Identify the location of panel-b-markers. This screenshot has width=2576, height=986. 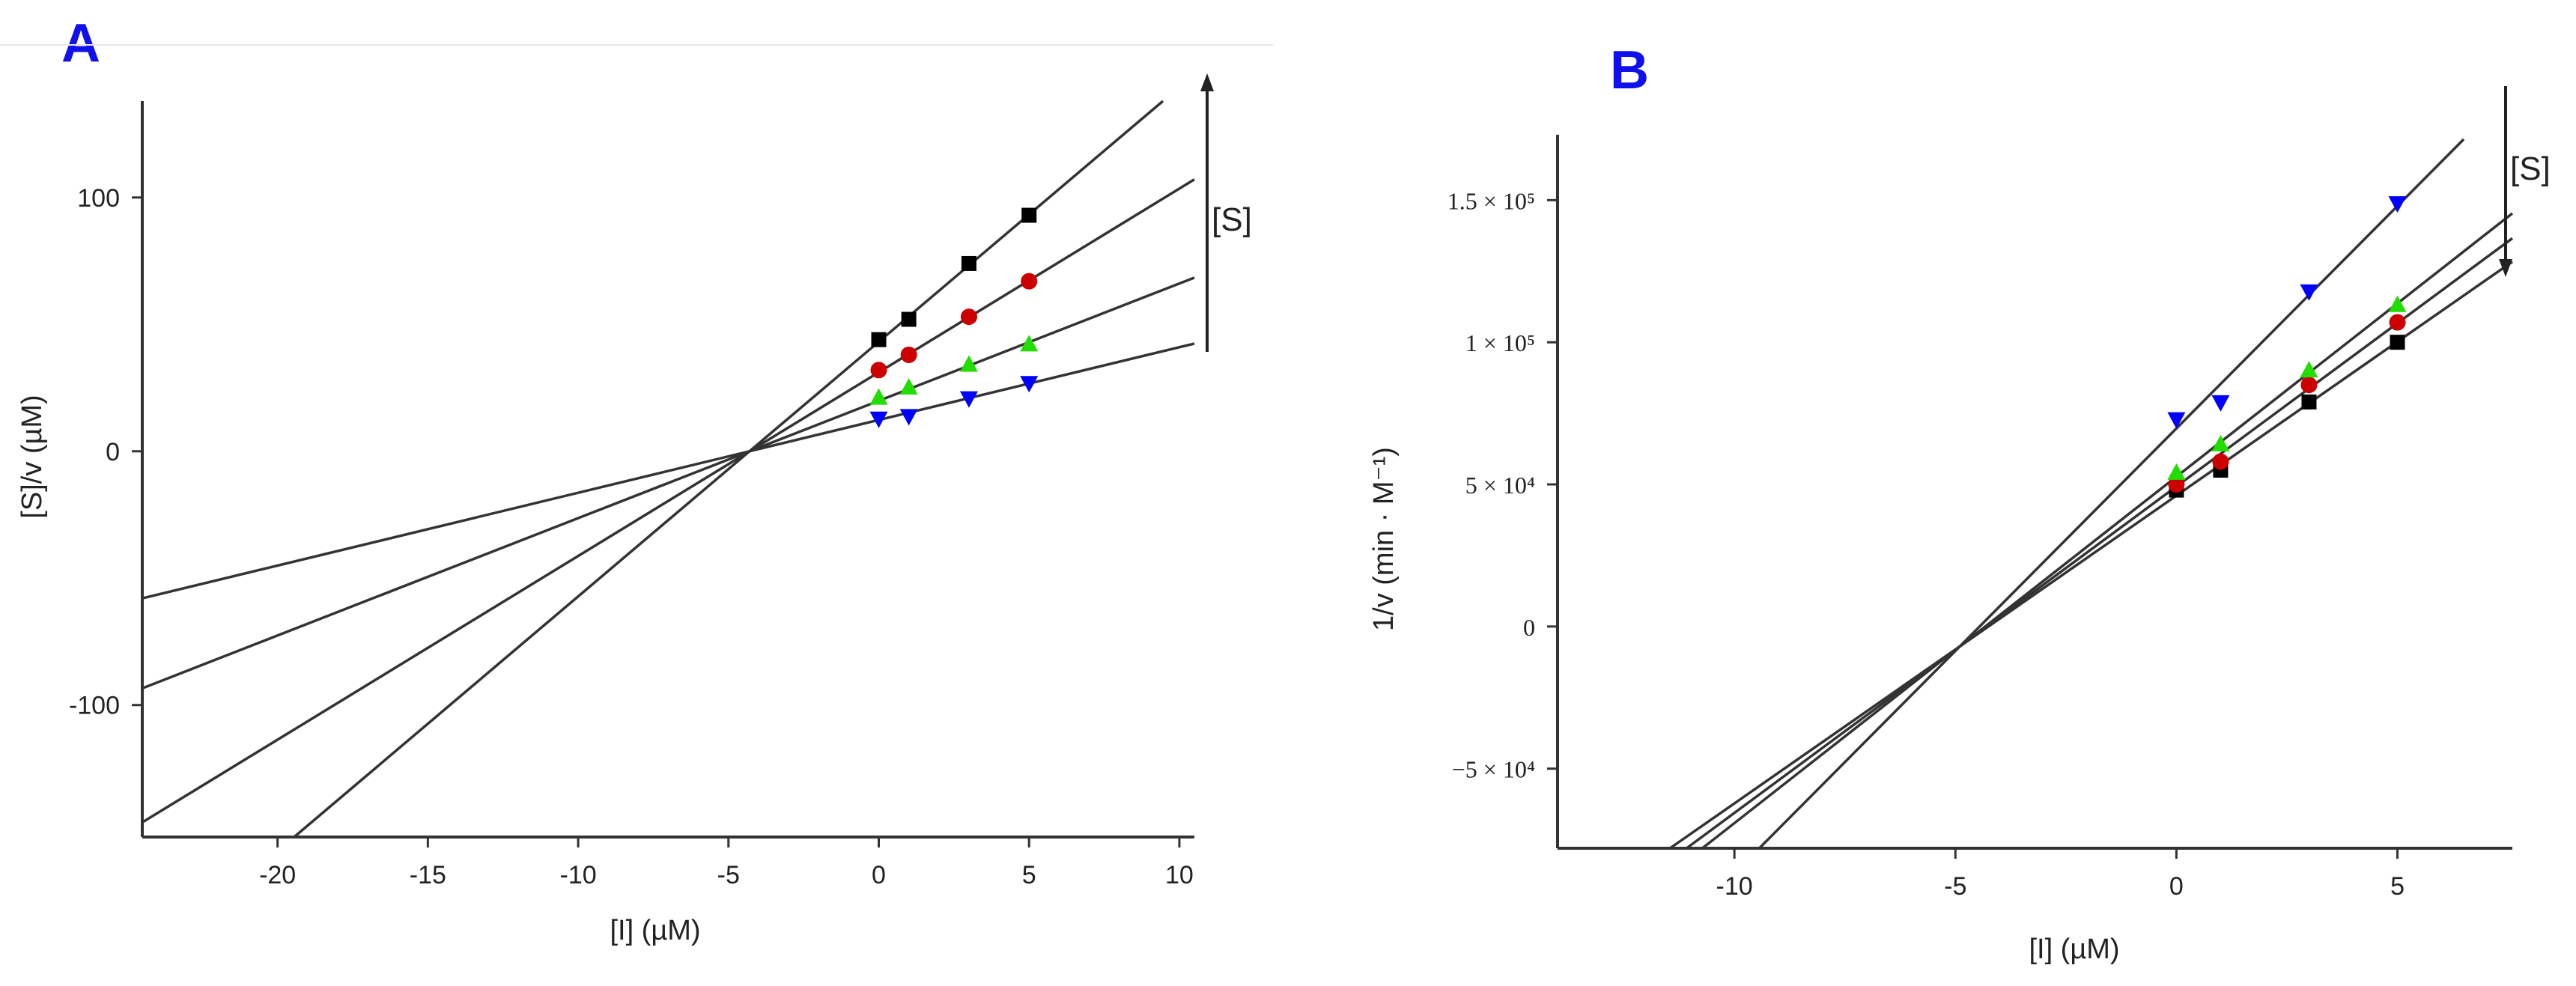
(2287, 347).